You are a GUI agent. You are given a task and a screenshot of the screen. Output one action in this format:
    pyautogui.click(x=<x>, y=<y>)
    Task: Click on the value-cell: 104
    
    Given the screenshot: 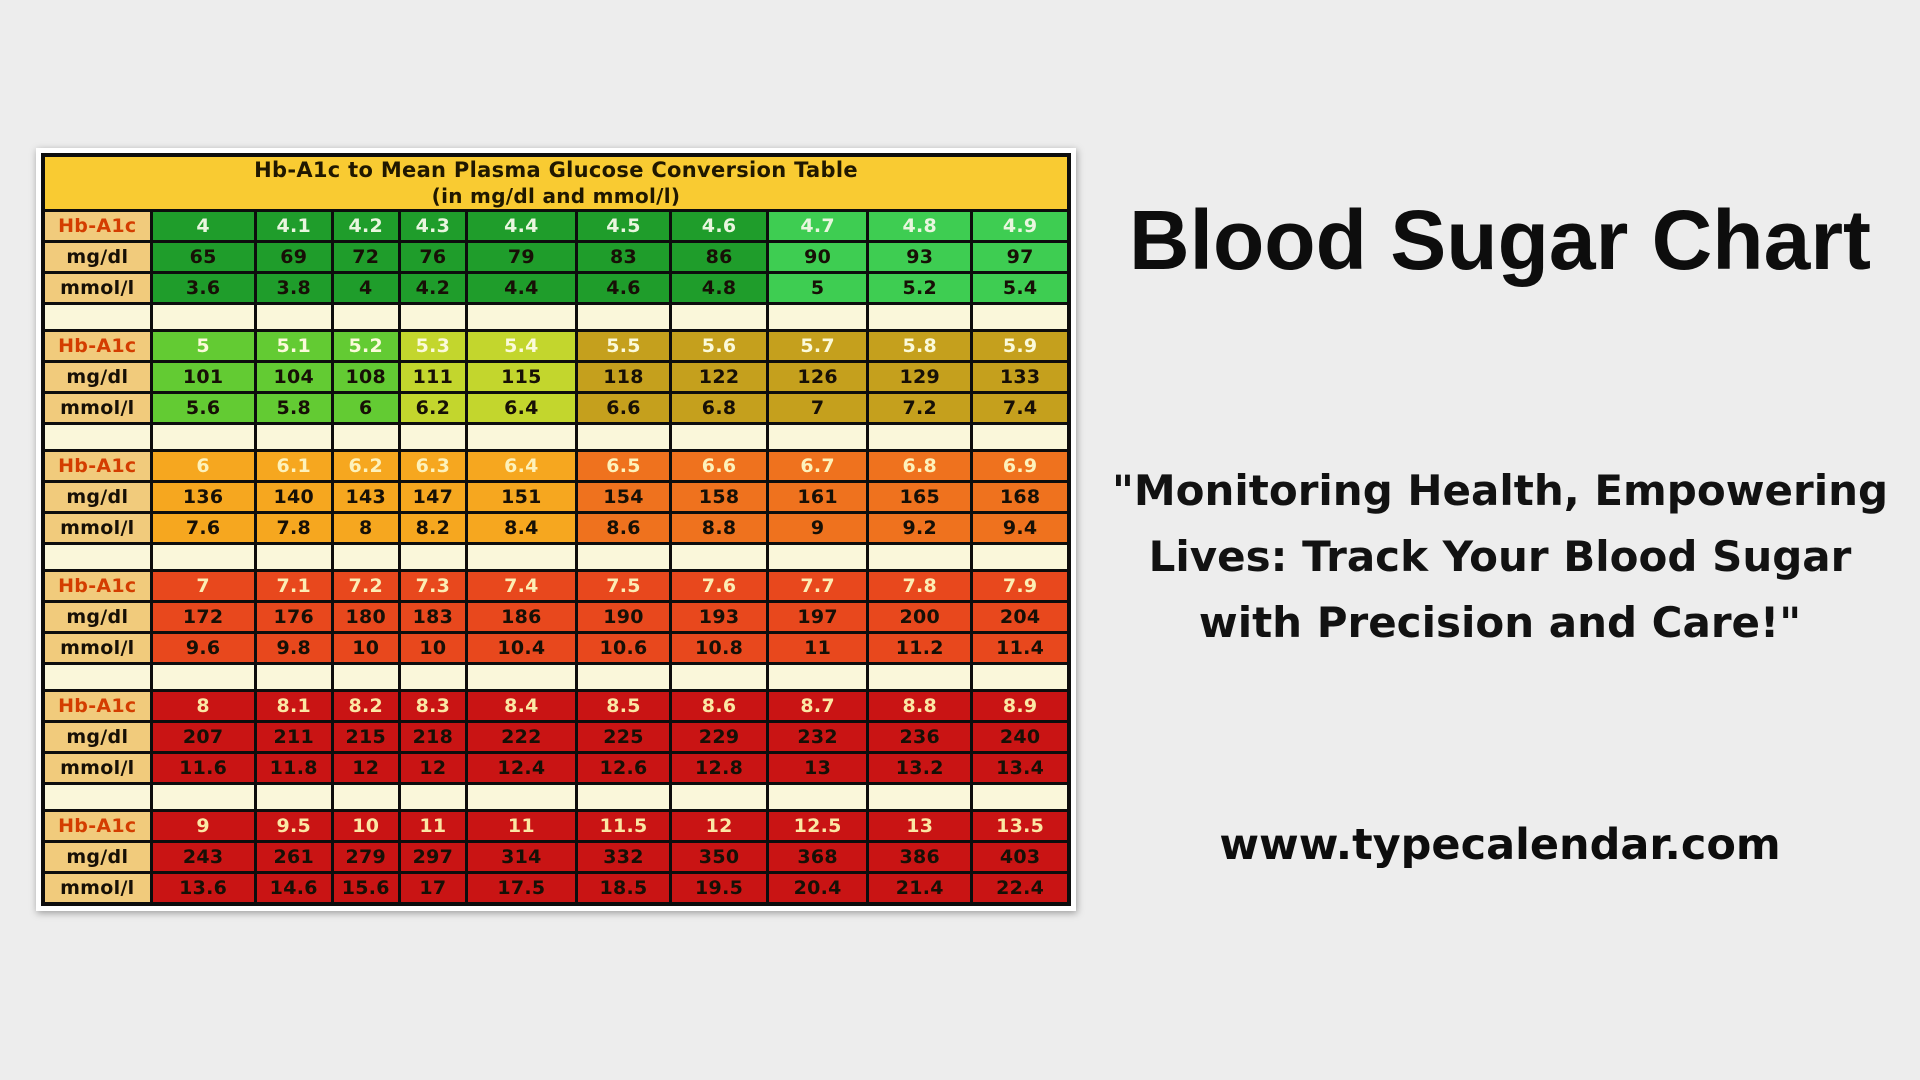 What is the action you would take?
    pyautogui.click(x=293, y=377)
    